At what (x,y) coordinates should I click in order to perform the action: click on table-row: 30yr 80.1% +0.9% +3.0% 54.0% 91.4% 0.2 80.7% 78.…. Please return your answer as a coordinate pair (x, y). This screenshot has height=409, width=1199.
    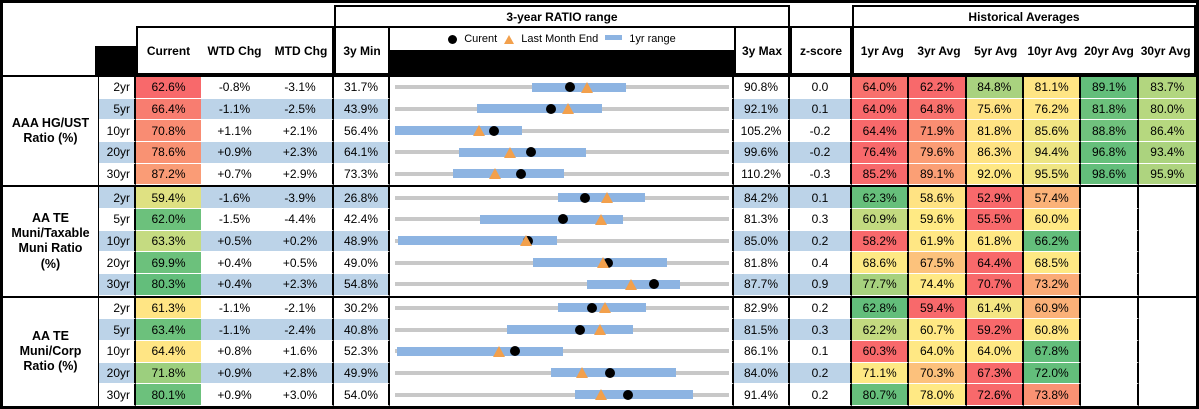
    Looking at the image, I should click on (647, 395).